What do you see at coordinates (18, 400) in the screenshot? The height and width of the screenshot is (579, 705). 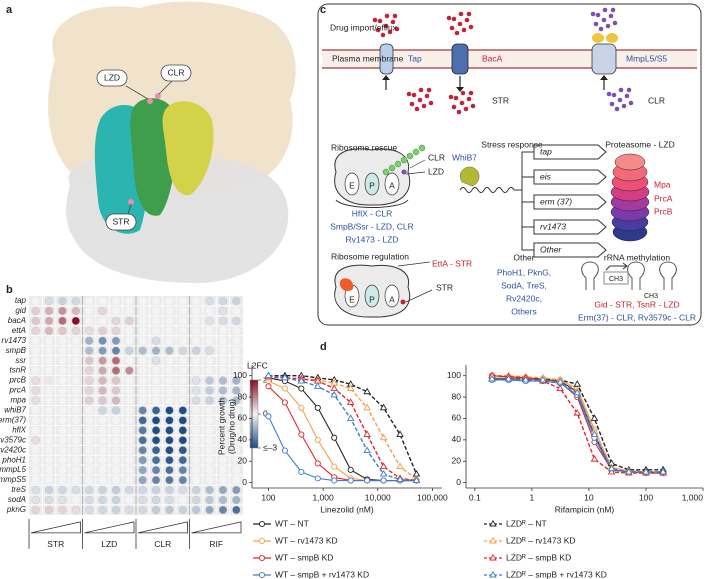 I see `row-label: mpa` at bounding box center [18, 400].